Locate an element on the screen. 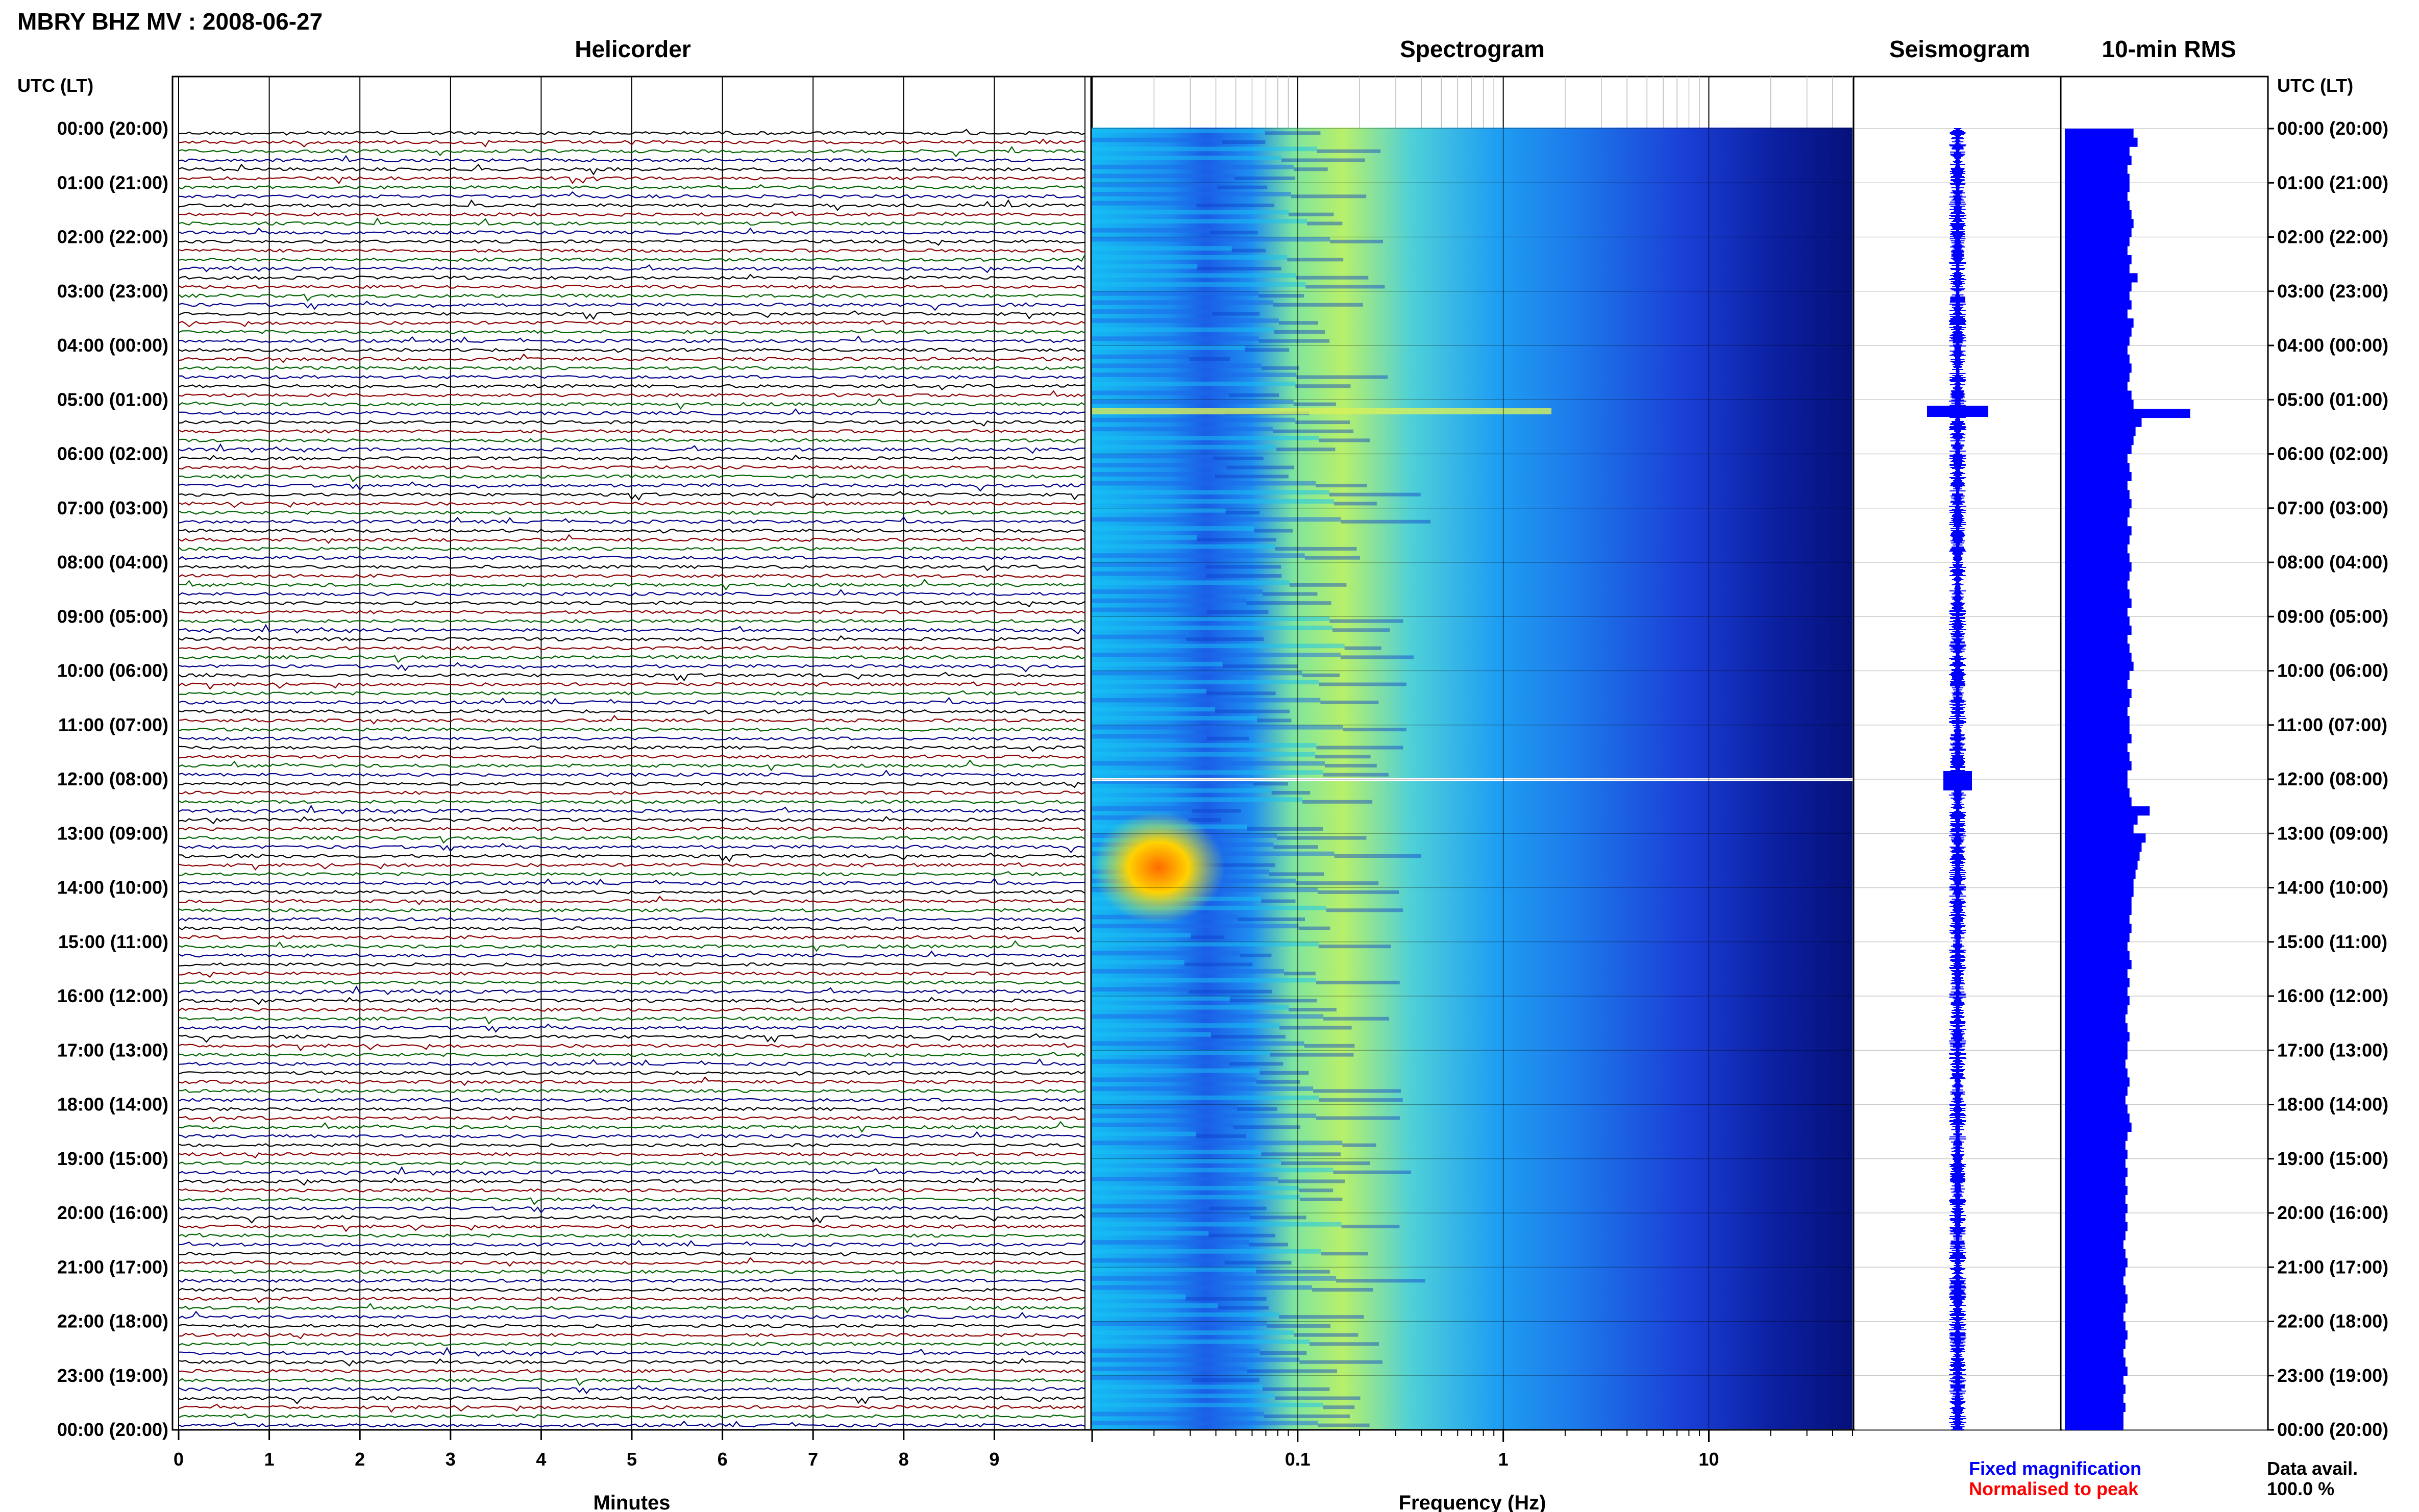 The image size is (2419, 1512). helicorder-tick-label: 7 is located at coordinates (813, 1459).